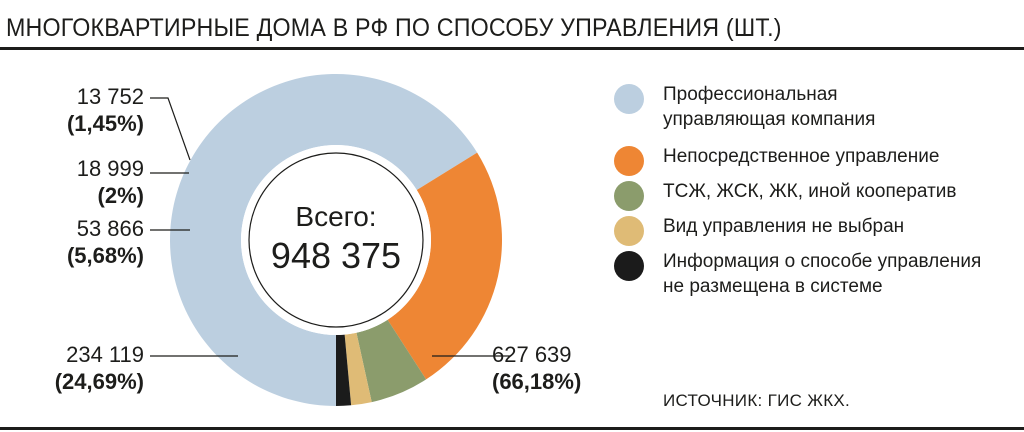 The image size is (1024, 432). What do you see at coordinates (110, 96) in the screenshot?
I see `value-label-4: 13 752` at bounding box center [110, 96].